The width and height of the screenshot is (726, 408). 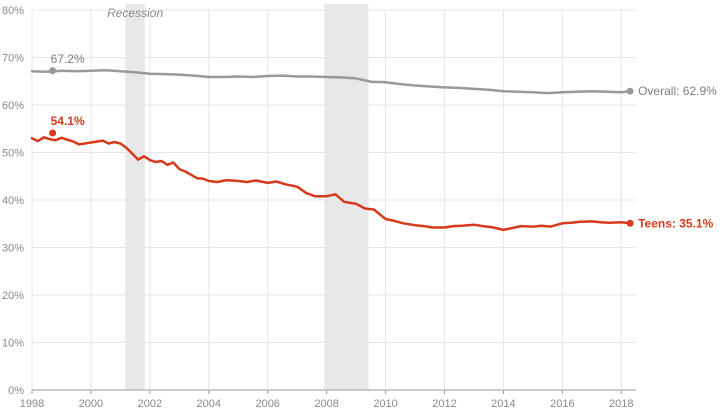 What do you see at coordinates (91, 403) in the screenshot?
I see `x-tick-label: 2000` at bounding box center [91, 403].